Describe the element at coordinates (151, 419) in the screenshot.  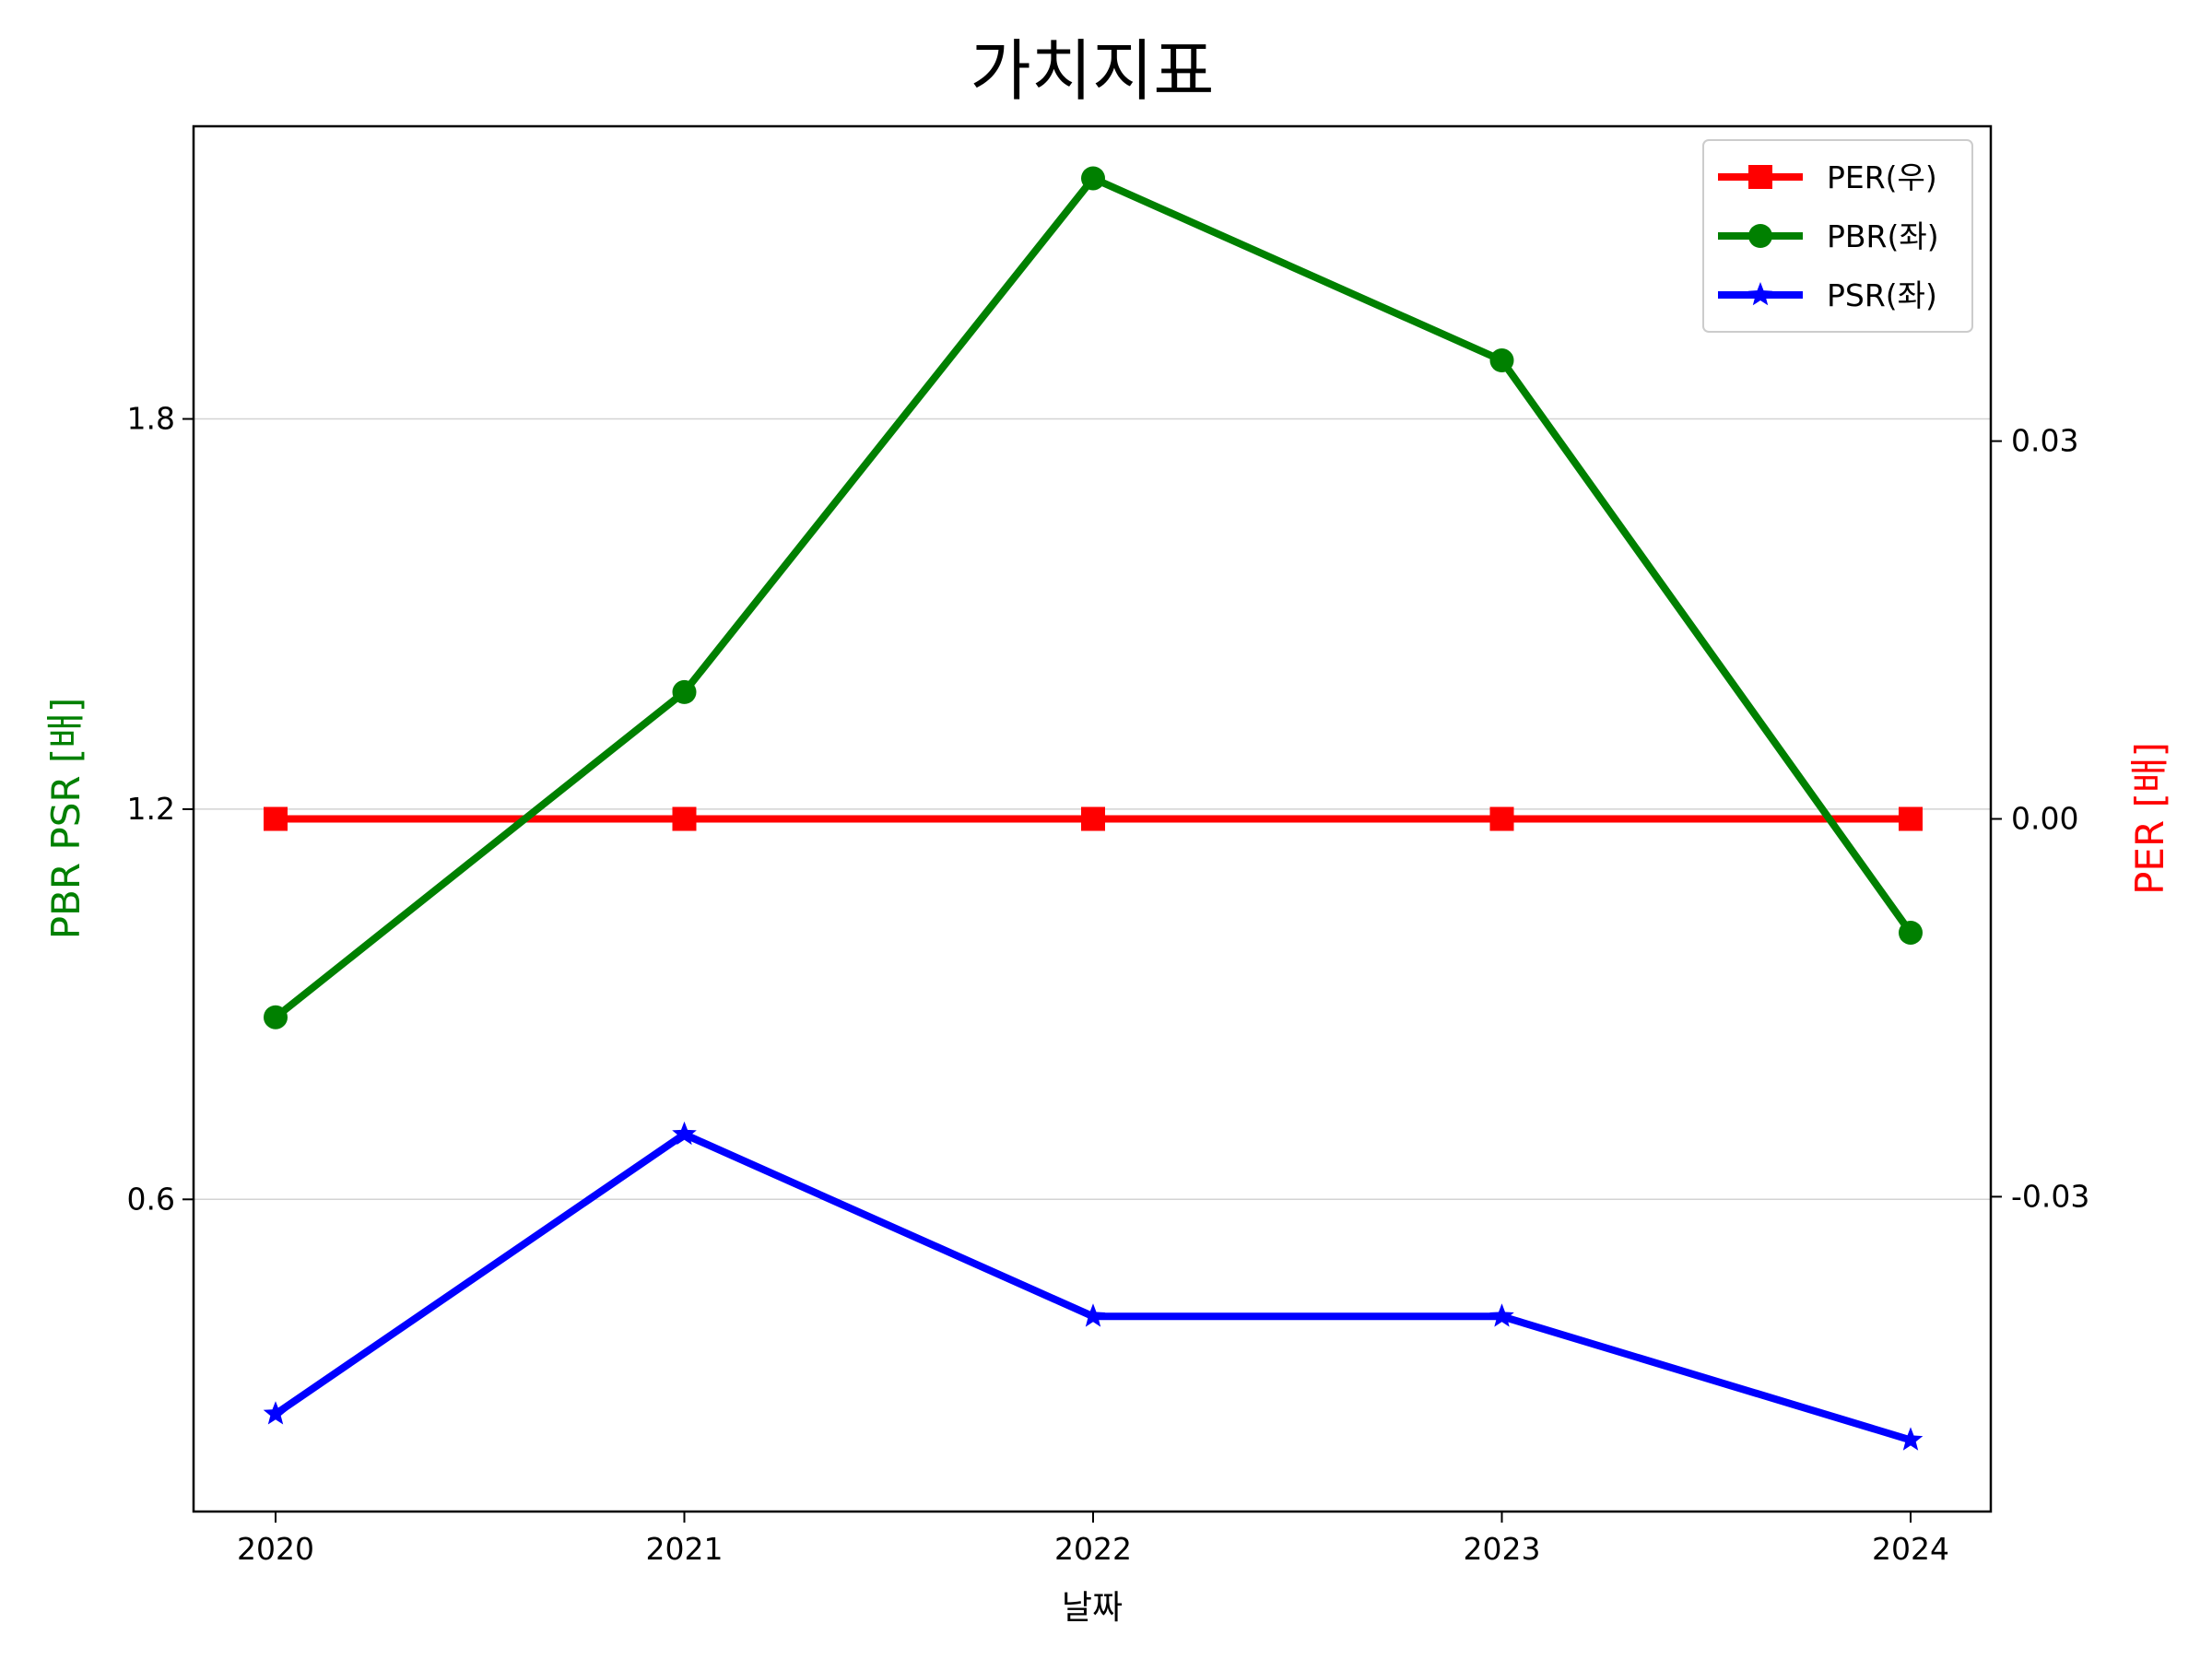
I see `left-y-tick-label: 1.8` at that location.